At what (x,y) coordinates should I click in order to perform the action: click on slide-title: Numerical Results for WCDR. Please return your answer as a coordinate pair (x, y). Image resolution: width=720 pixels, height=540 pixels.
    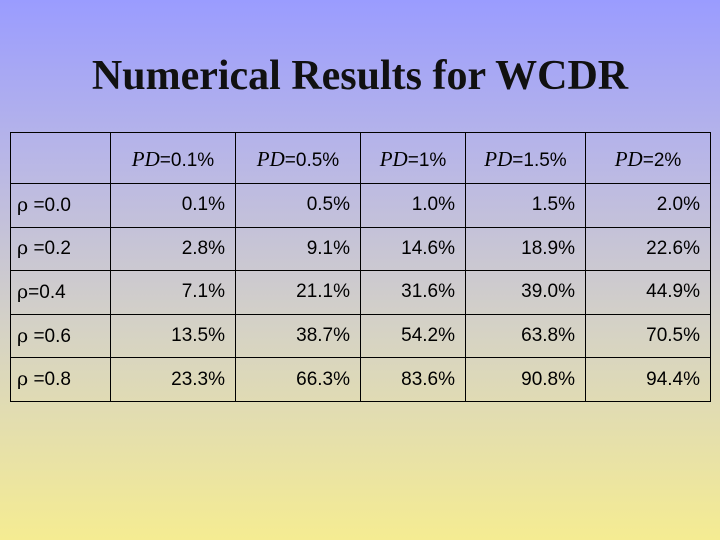
    Looking at the image, I should click on (360, 76).